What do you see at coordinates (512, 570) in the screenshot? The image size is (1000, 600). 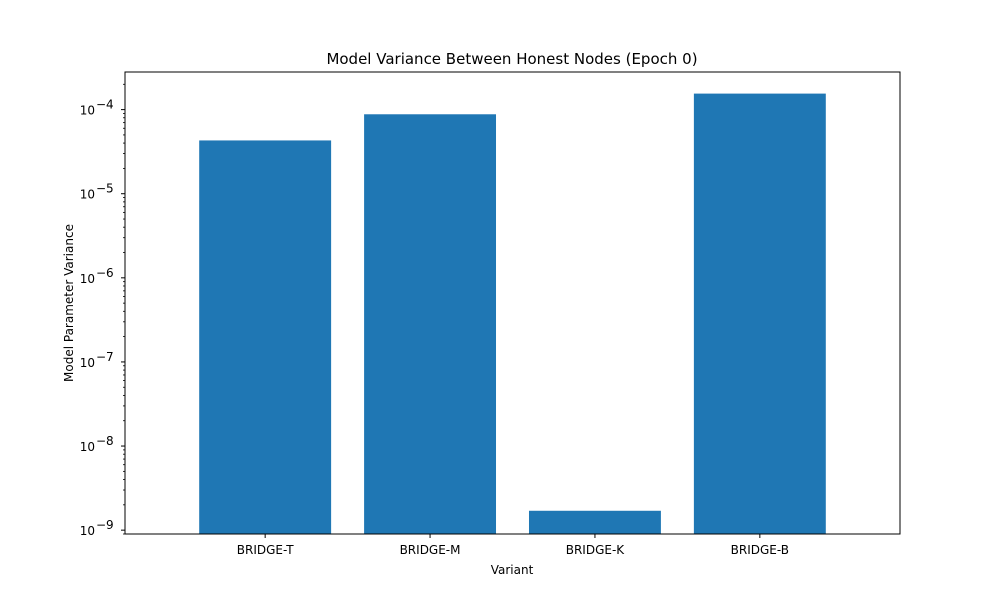 I see `x-axis-label: Variant` at bounding box center [512, 570].